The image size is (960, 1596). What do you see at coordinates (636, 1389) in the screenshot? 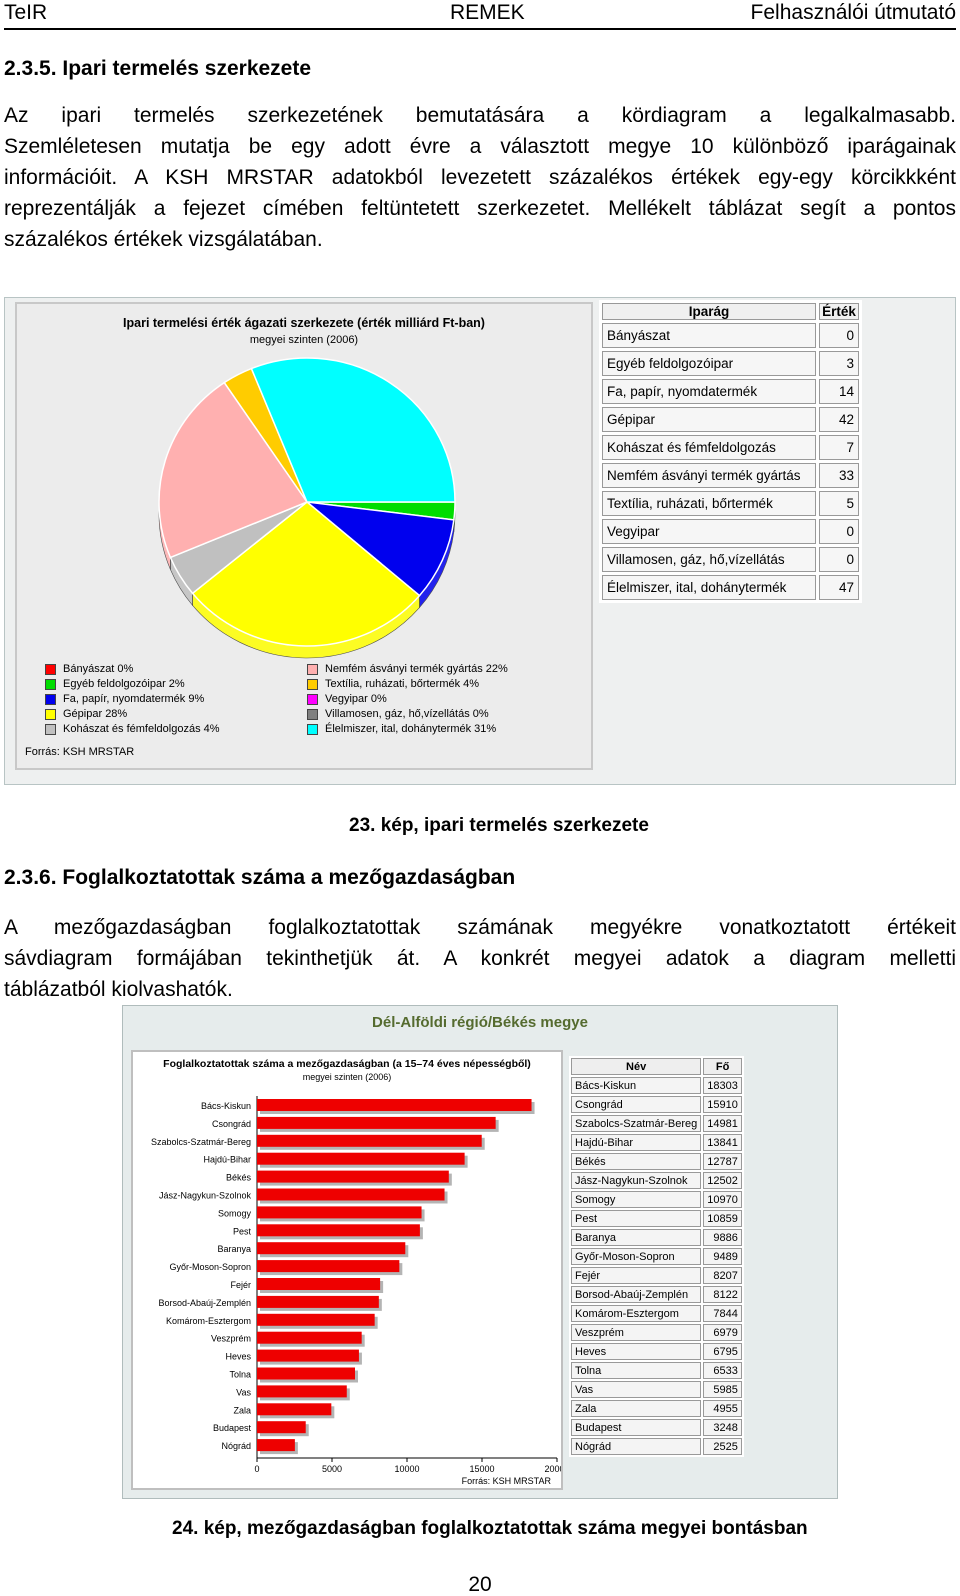
I see `table-cell-name: Vas` at bounding box center [636, 1389].